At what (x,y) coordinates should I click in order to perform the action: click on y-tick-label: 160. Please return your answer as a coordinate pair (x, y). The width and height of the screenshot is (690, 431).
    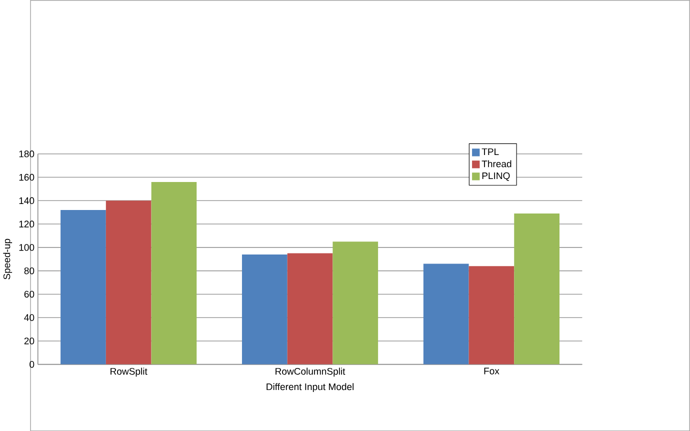
    Looking at the image, I should click on (26, 177).